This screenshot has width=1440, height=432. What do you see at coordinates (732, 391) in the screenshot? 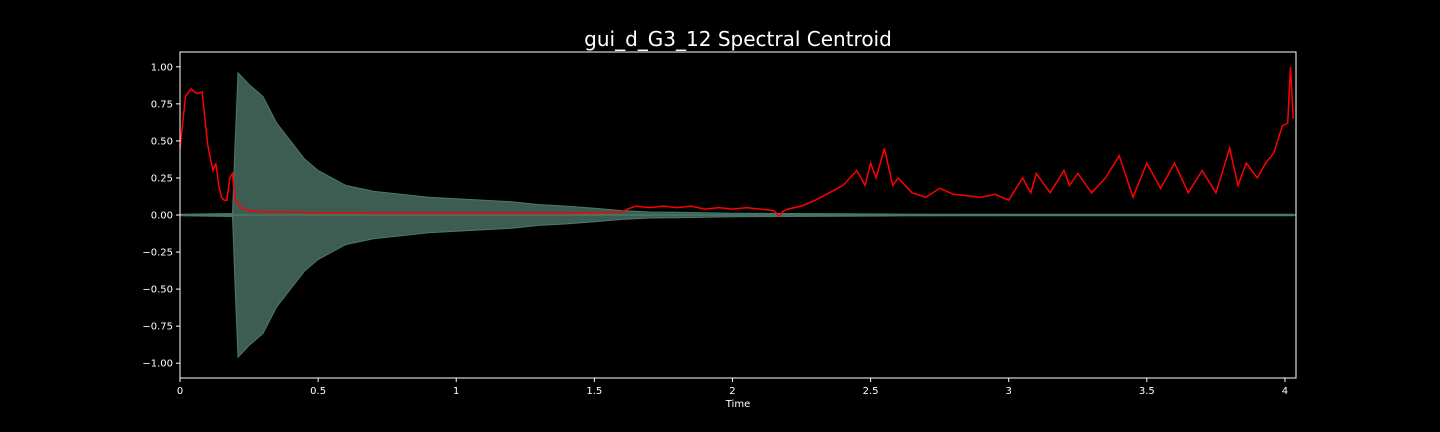
I see `x-tick-label: 2` at bounding box center [732, 391].